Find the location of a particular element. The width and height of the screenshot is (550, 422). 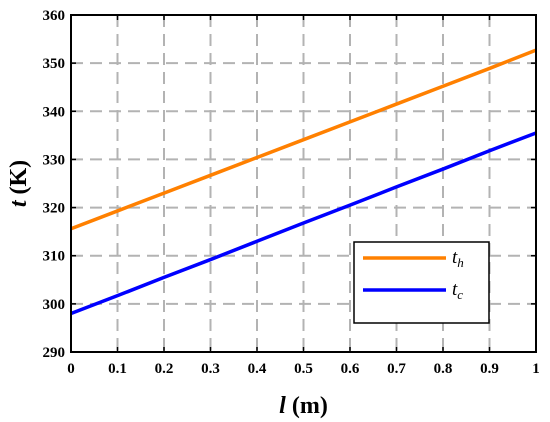

y-tick-label: 340 is located at coordinates (54, 112).